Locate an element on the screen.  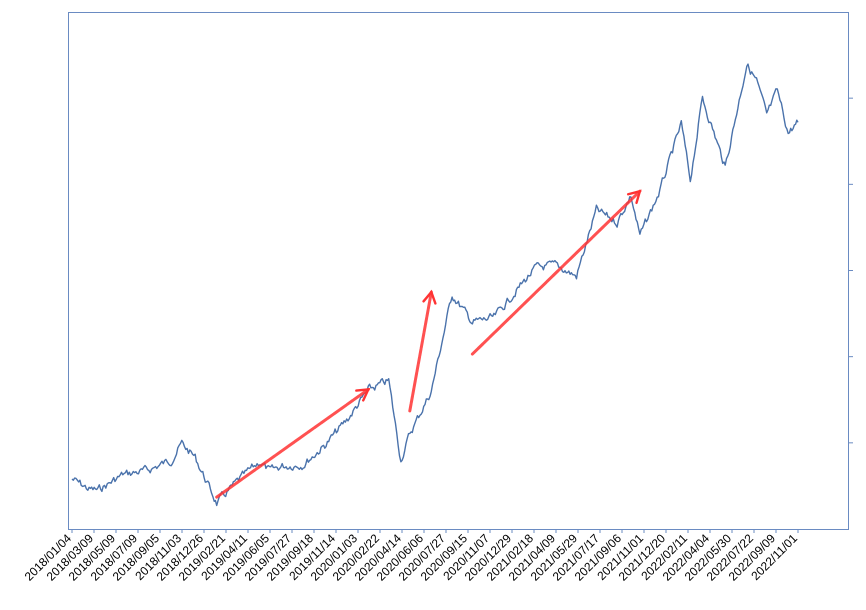
y-axis-ticks is located at coordinates (850, 270).